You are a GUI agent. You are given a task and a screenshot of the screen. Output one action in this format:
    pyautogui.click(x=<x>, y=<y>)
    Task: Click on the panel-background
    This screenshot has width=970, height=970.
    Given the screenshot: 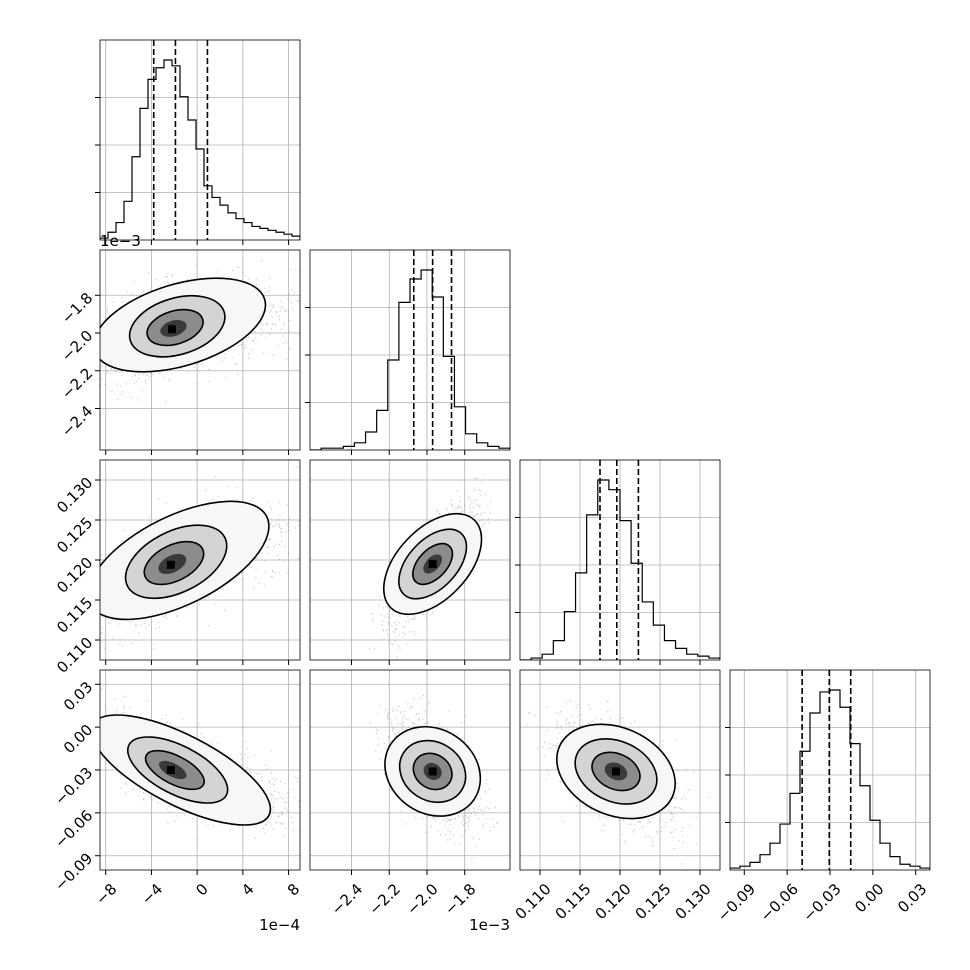 What is the action you would take?
    pyautogui.click(x=200, y=140)
    